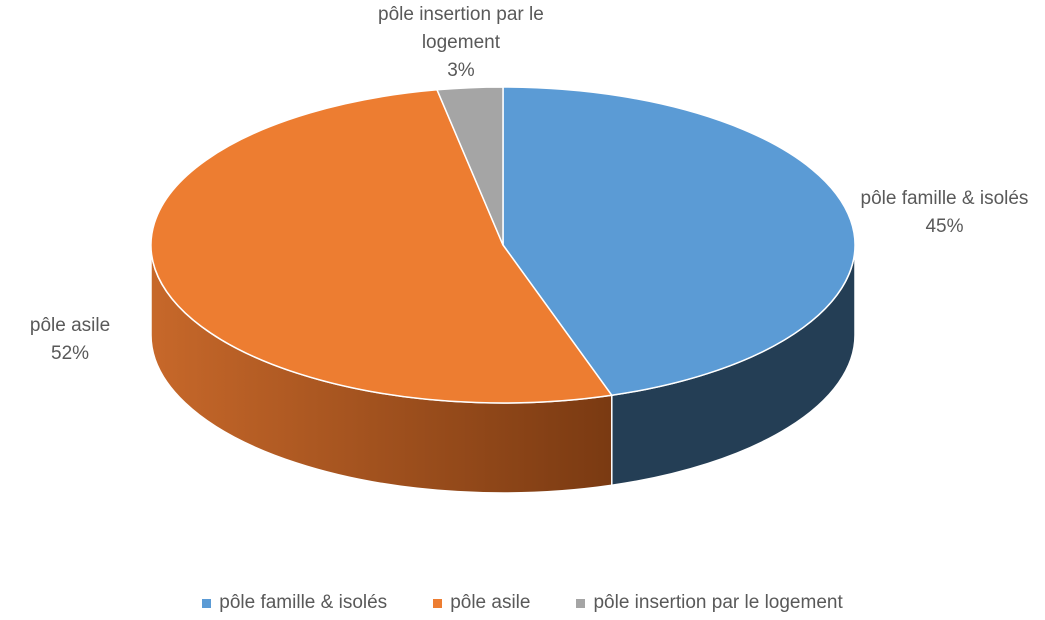 The width and height of the screenshot is (1045, 620). What do you see at coordinates (944, 199) in the screenshot?
I see `data-label-name: pôle famille & isolés` at bounding box center [944, 199].